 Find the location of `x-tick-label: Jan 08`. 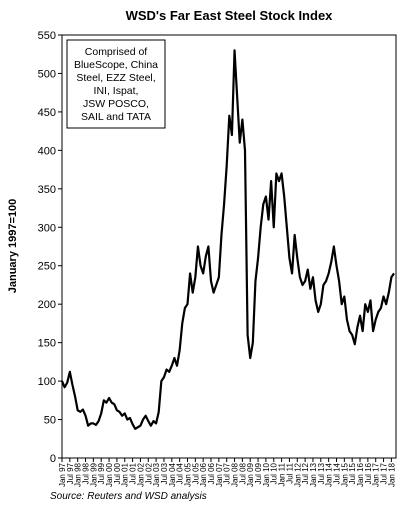

x-tick-label: Jan 08 is located at coordinates (235, 474).